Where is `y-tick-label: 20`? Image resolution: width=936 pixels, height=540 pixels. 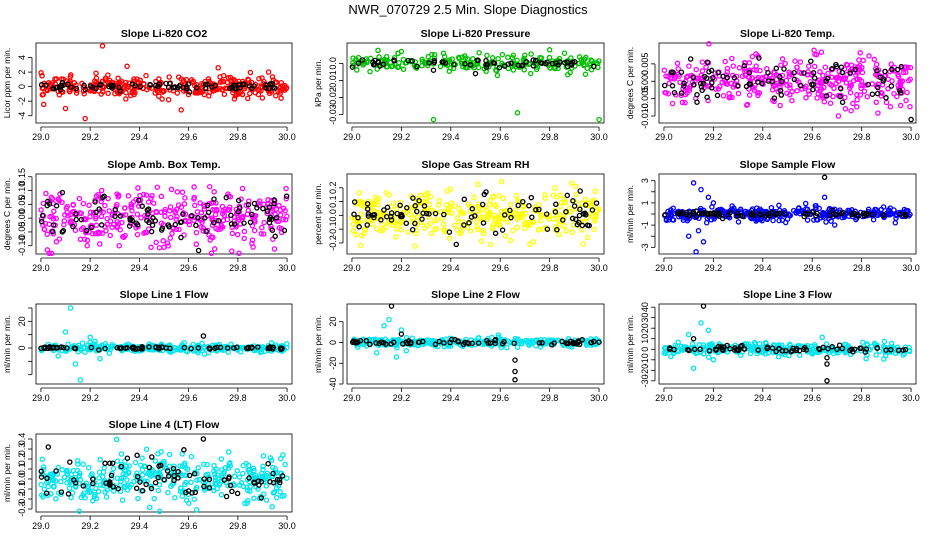
y-tick-label: 20 is located at coordinates (645, 328).